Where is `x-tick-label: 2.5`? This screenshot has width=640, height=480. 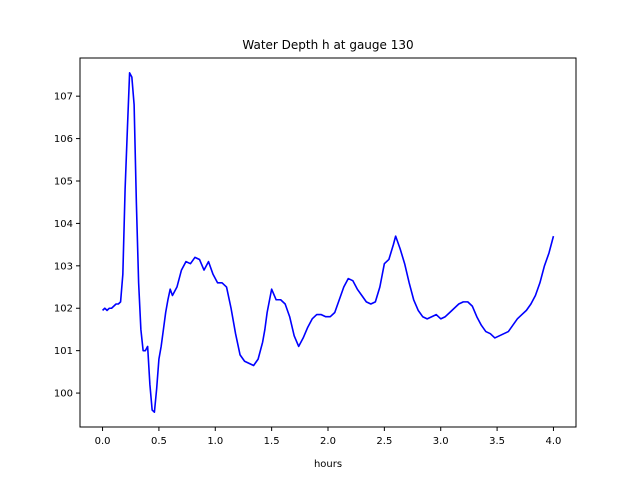 x-tick-label: 2.5 is located at coordinates (384, 441).